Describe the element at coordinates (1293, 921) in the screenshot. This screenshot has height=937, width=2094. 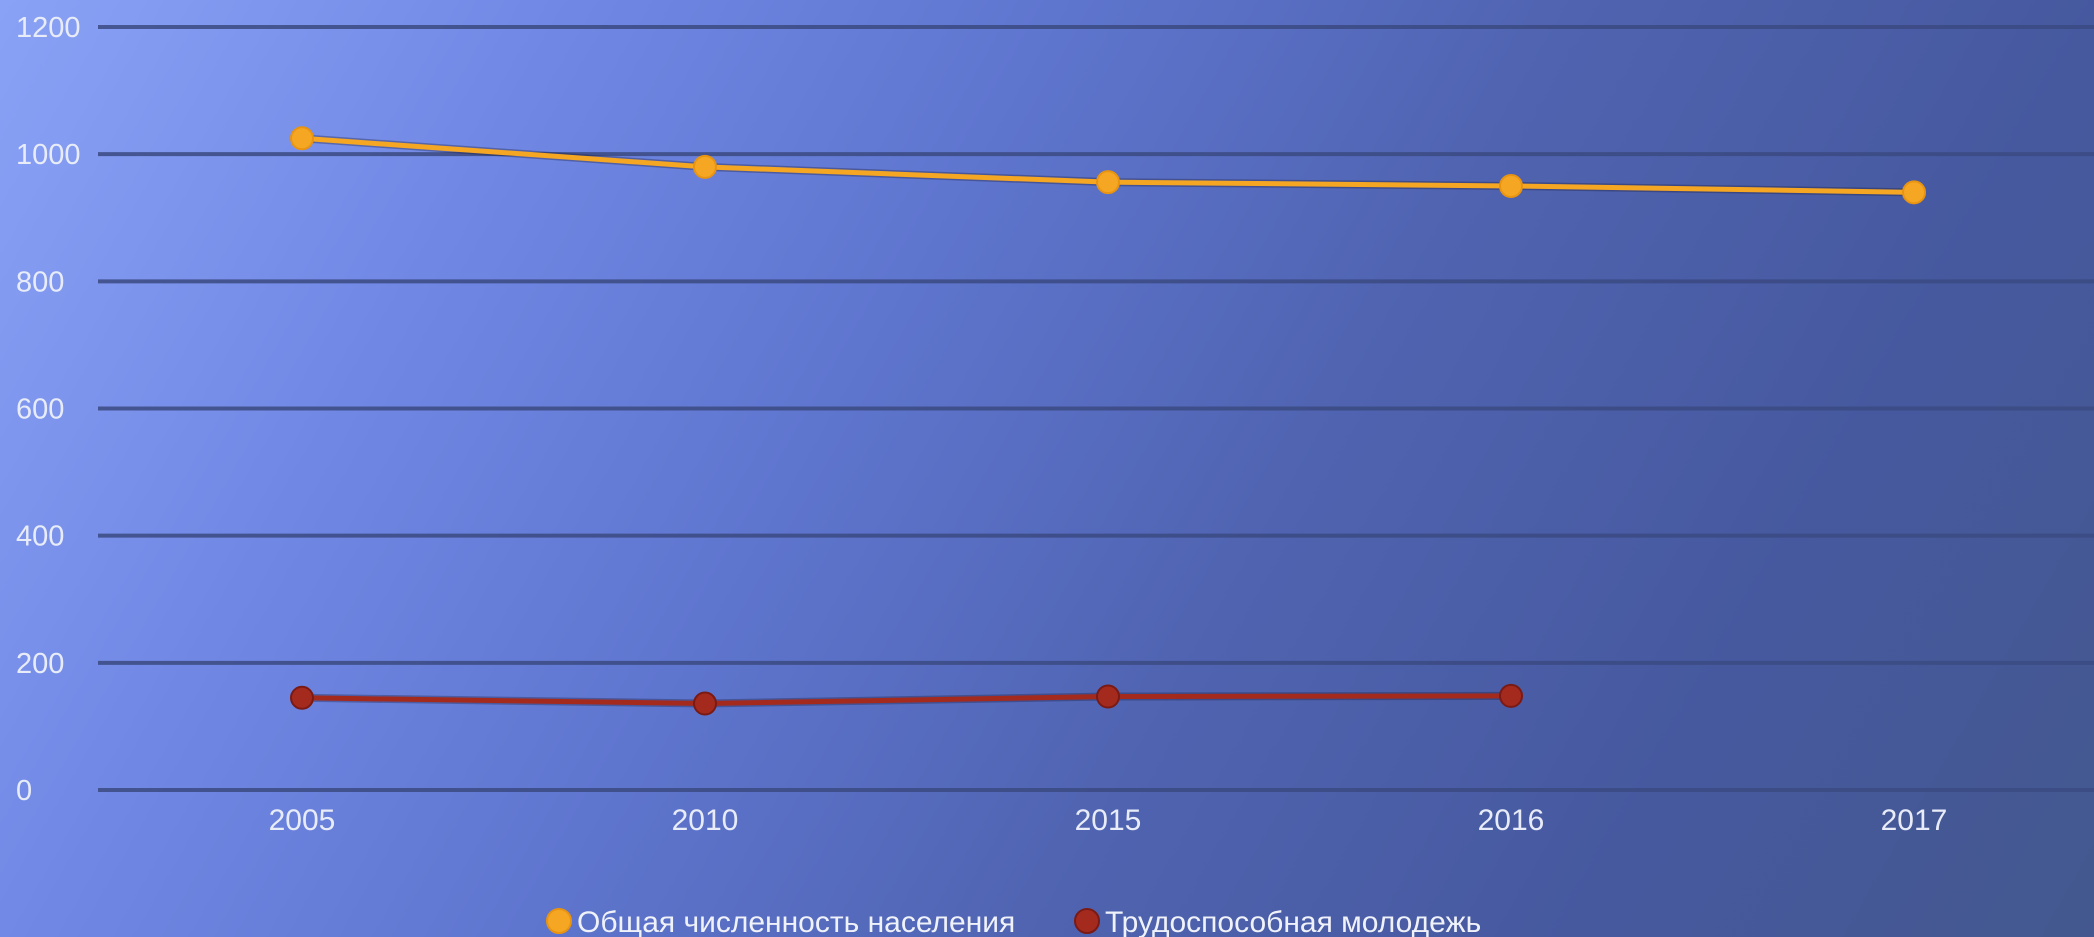
I see `legend-label: Трудоспособная молодежь` at that location.